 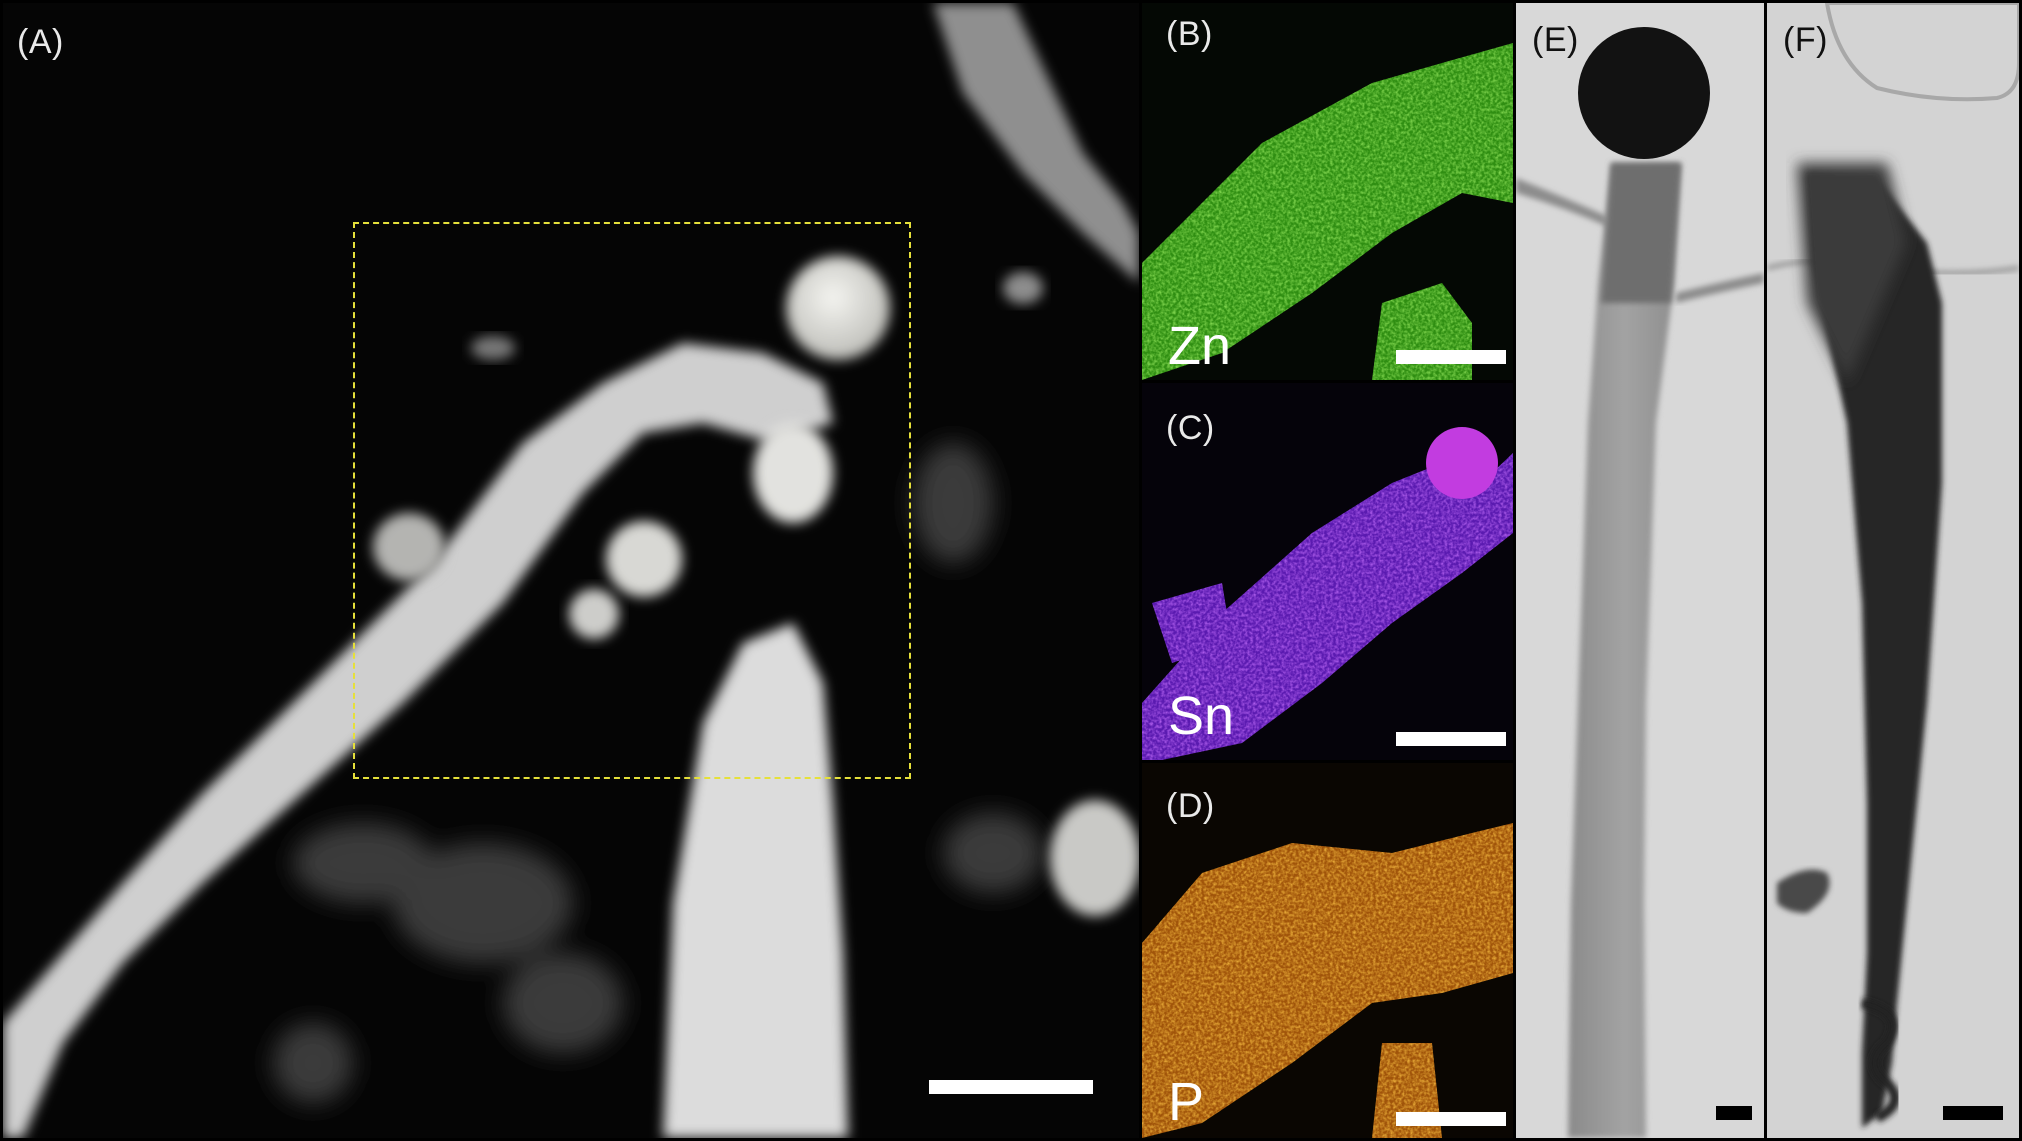 I want to click on panel-f-tem-image: (F), so click(x=1893, y=570).